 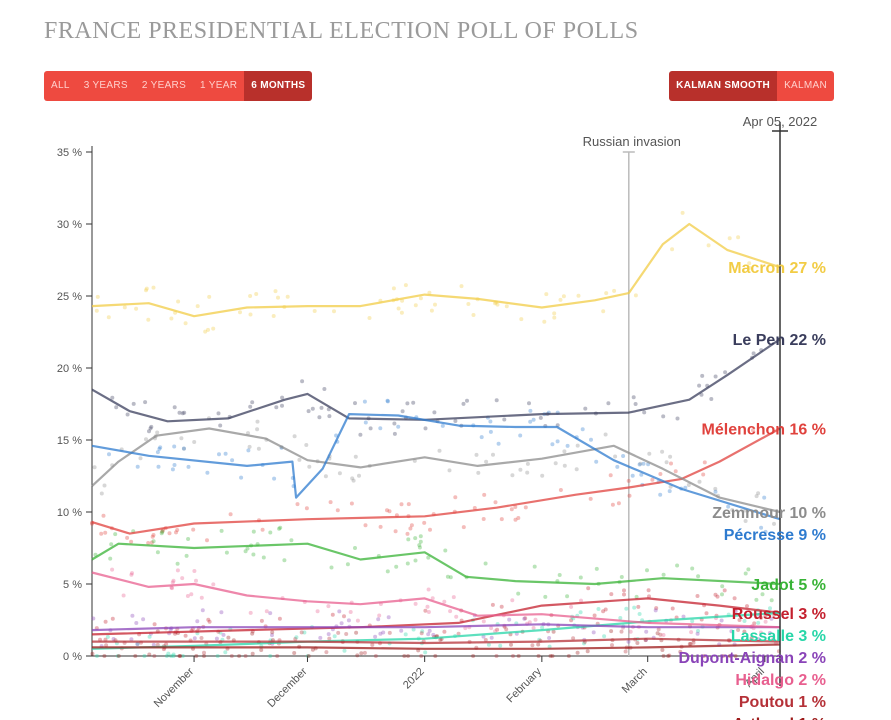 I want to click on 1-year-button: 1 YEAR, so click(x=219, y=86).